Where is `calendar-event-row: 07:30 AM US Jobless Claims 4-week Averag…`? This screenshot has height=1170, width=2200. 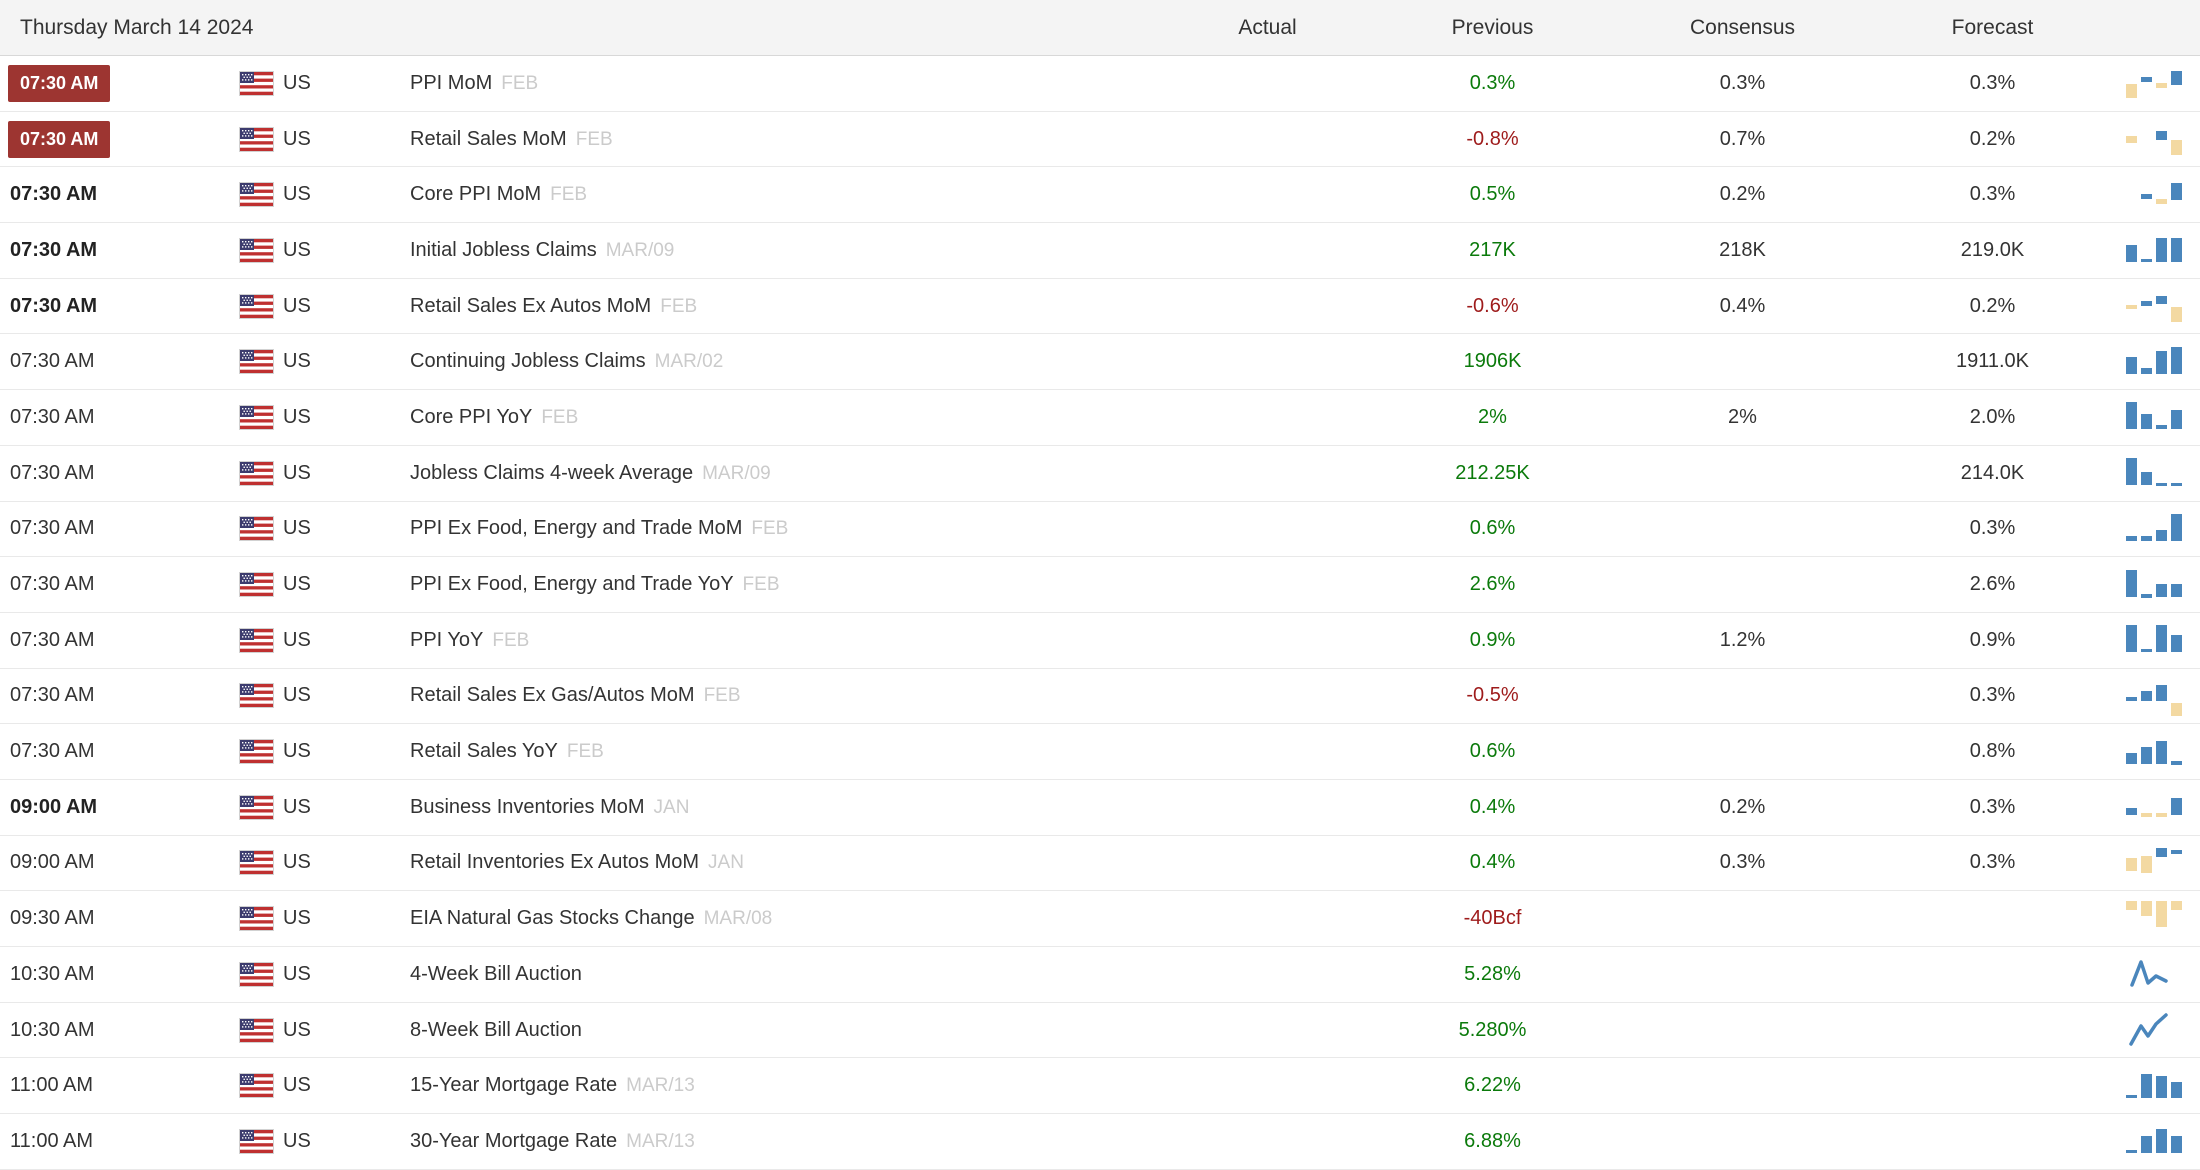 calendar-event-row: 07:30 AM US Jobless Claims 4-week Averag… is located at coordinates (1100, 473).